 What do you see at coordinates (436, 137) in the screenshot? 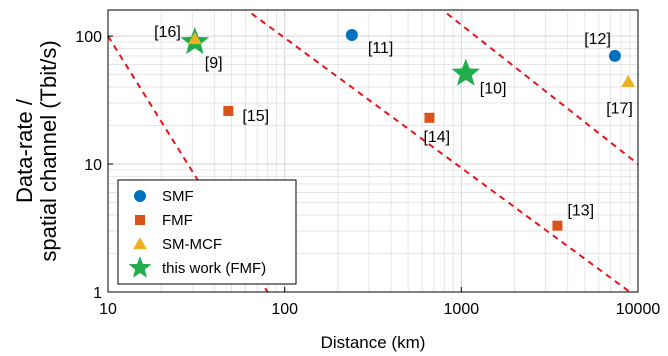
I see `point-label: [14]` at bounding box center [436, 137].